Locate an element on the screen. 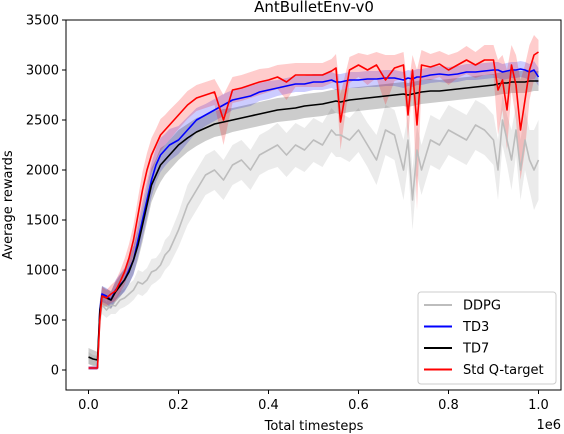 This screenshot has width=564, height=434. y-axis-label: Average rewards is located at coordinates (8, 205).